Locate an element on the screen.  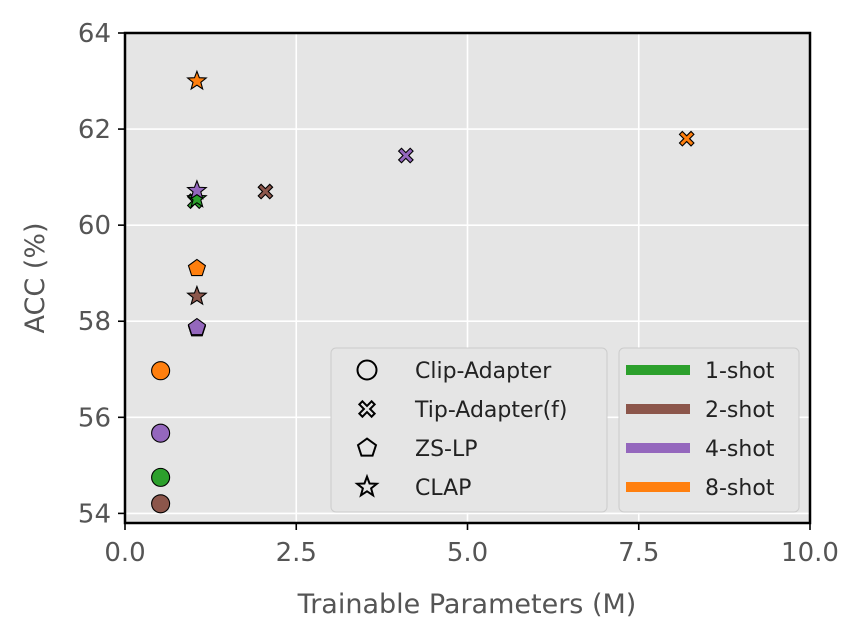
y-tick-label: 64 is located at coordinates (94, 34).